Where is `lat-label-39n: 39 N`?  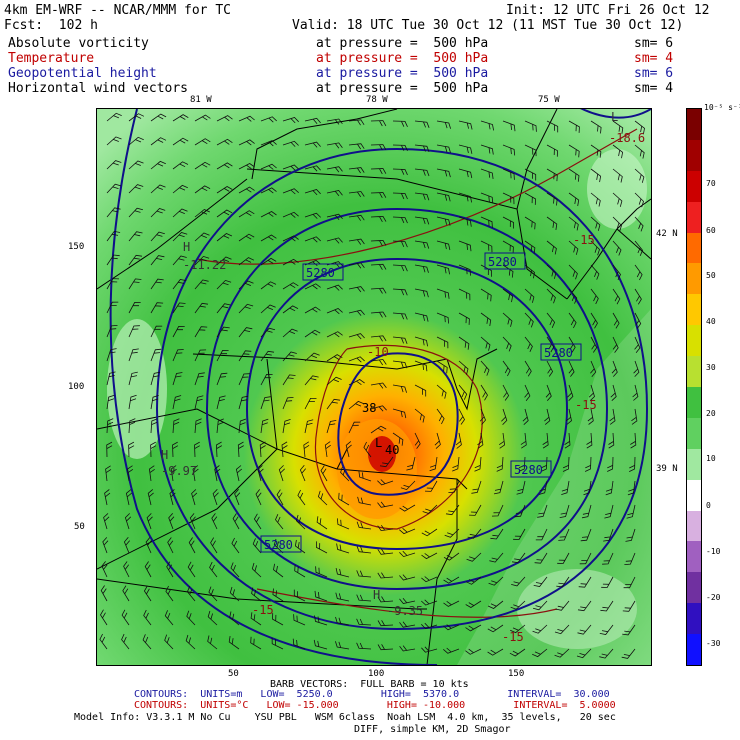
lat-label-39n: 39 N is located at coordinates (667, 469).